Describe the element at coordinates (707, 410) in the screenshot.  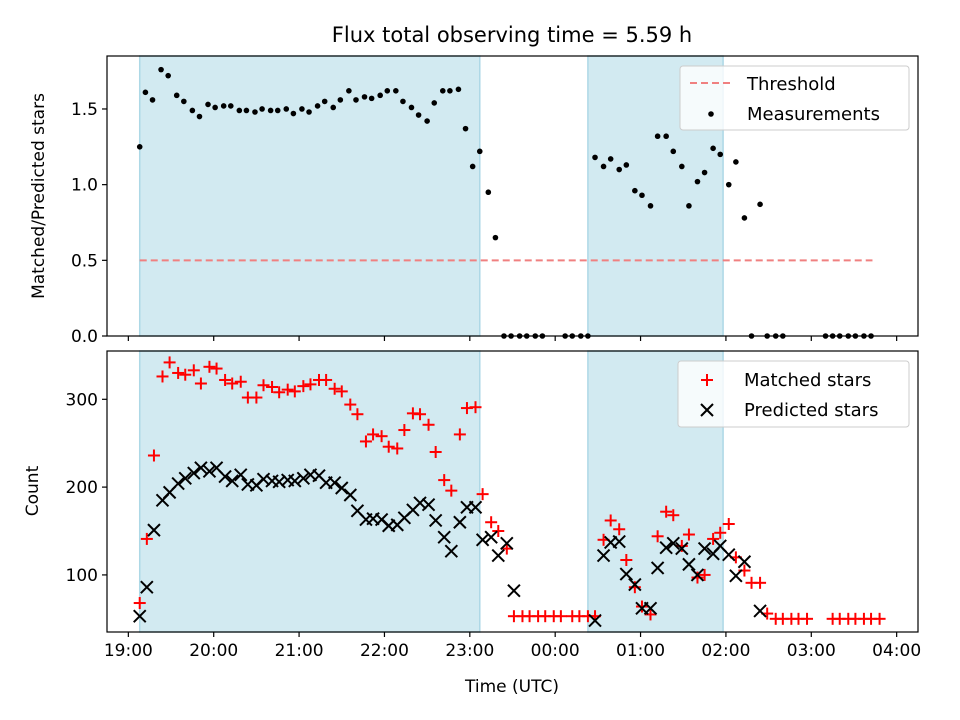
I see `predicted-legend-swatch` at that location.